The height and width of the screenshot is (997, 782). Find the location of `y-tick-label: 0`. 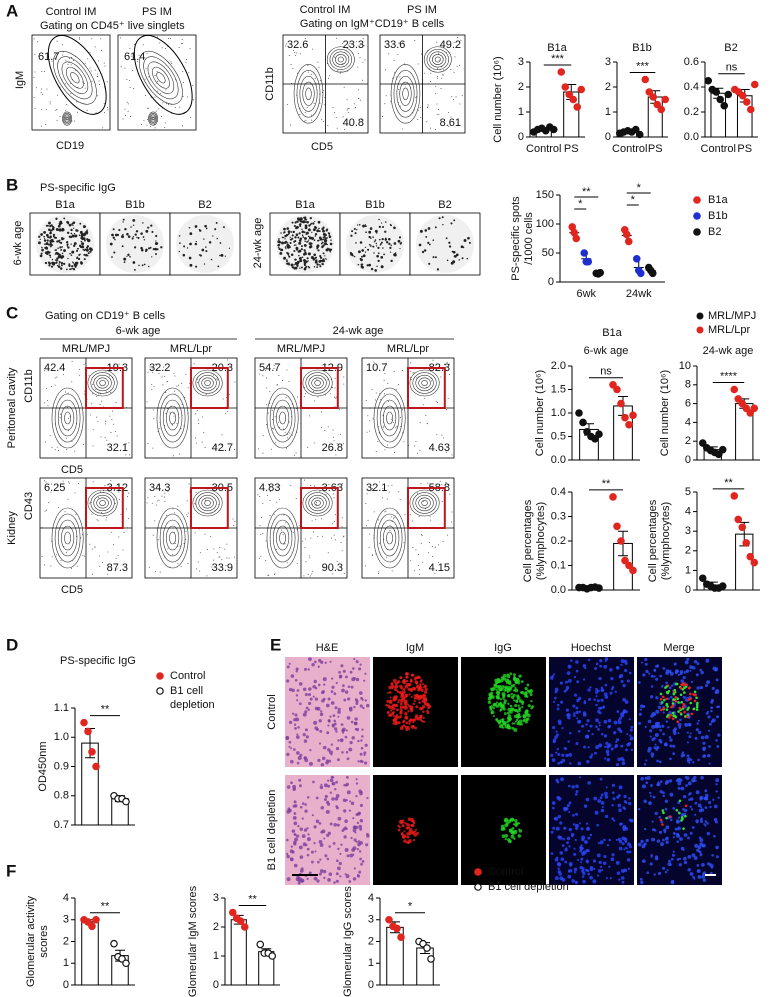

y-tick-label: 0 is located at coordinates (521, 137).